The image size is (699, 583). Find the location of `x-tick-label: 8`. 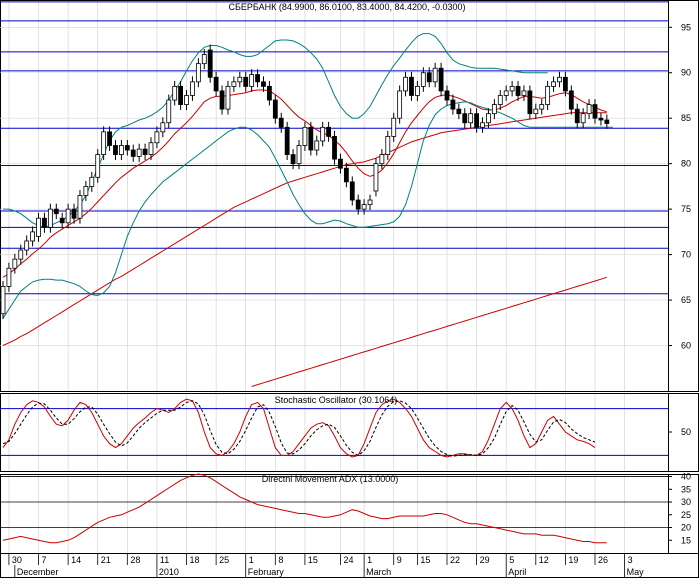

x-tick-label: 8 is located at coordinates (280, 560).